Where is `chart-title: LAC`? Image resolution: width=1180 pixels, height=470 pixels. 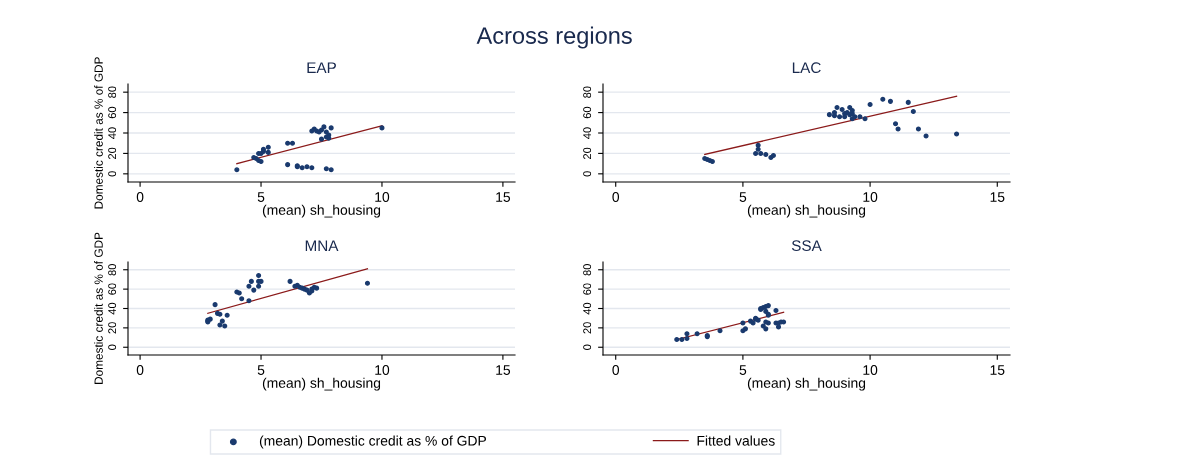
chart-title: LAC is located at coordinates (806, 68).